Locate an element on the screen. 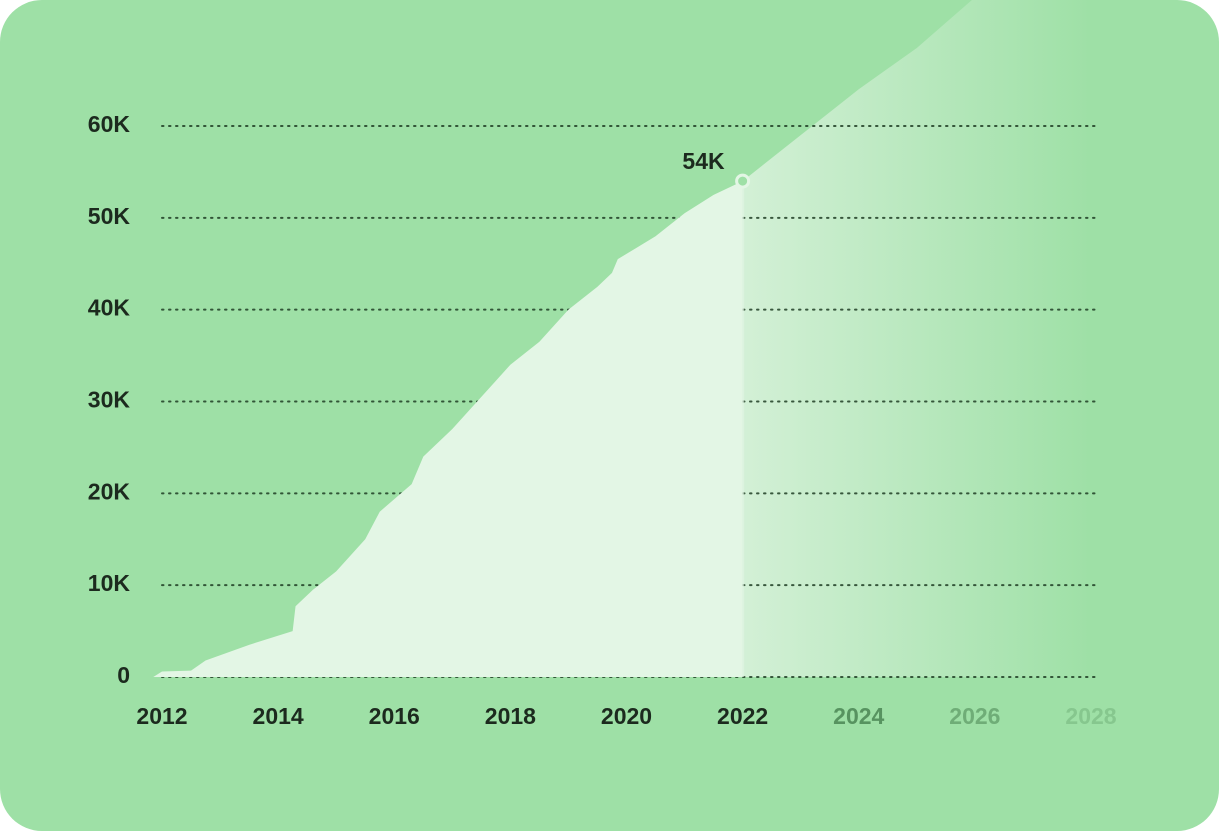 Image resolution: width=1219 pixels, height=836 pixels. highlight-point is located at coordinates (743, 181).